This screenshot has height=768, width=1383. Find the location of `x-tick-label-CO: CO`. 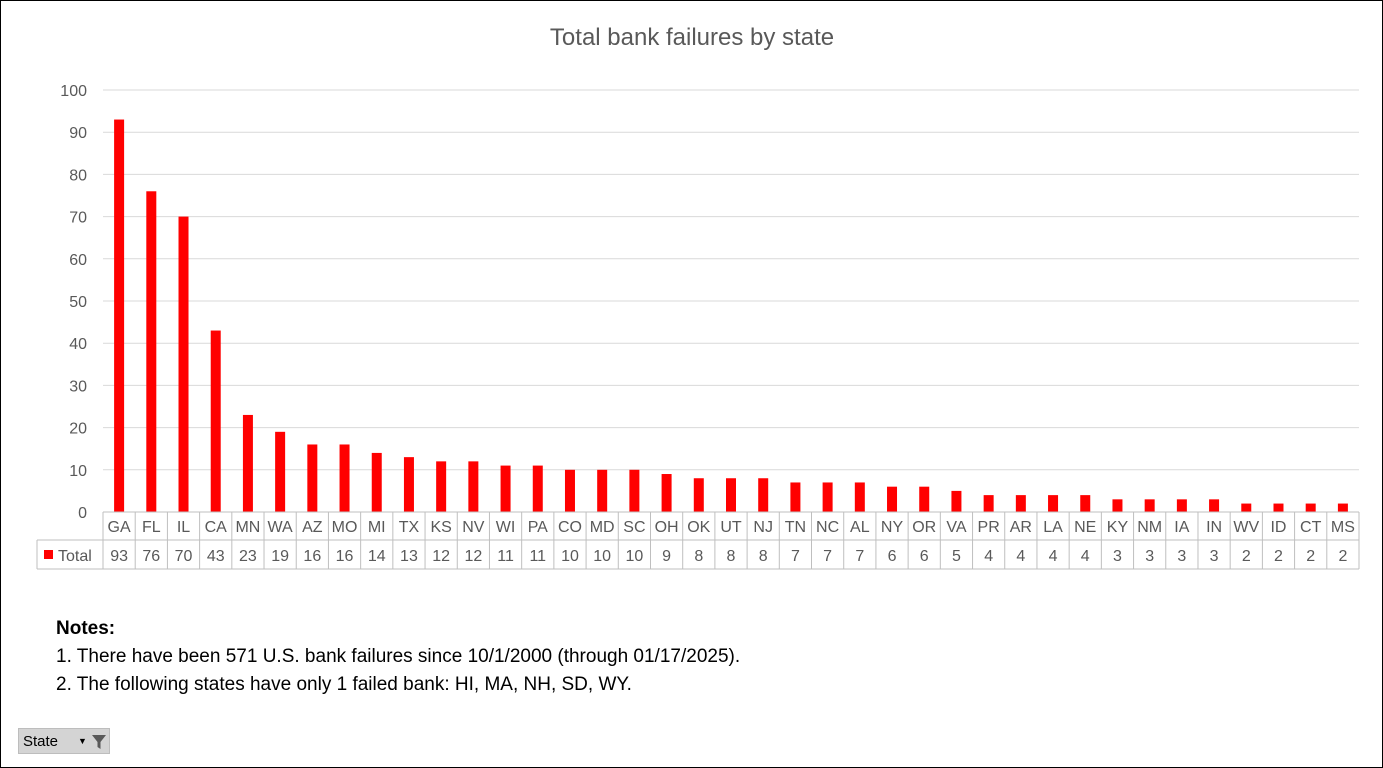

x-tick-label-CO: CO is located at coordinates (570, 527).